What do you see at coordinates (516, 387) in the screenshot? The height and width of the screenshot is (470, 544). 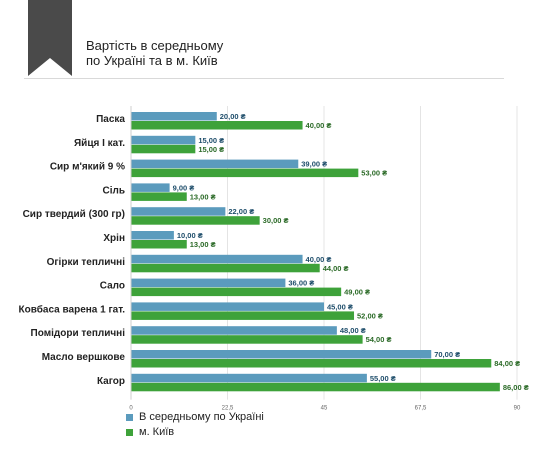 I see `data-label-kyiv: 86,00 ₴` at bounding box center [516, 387].